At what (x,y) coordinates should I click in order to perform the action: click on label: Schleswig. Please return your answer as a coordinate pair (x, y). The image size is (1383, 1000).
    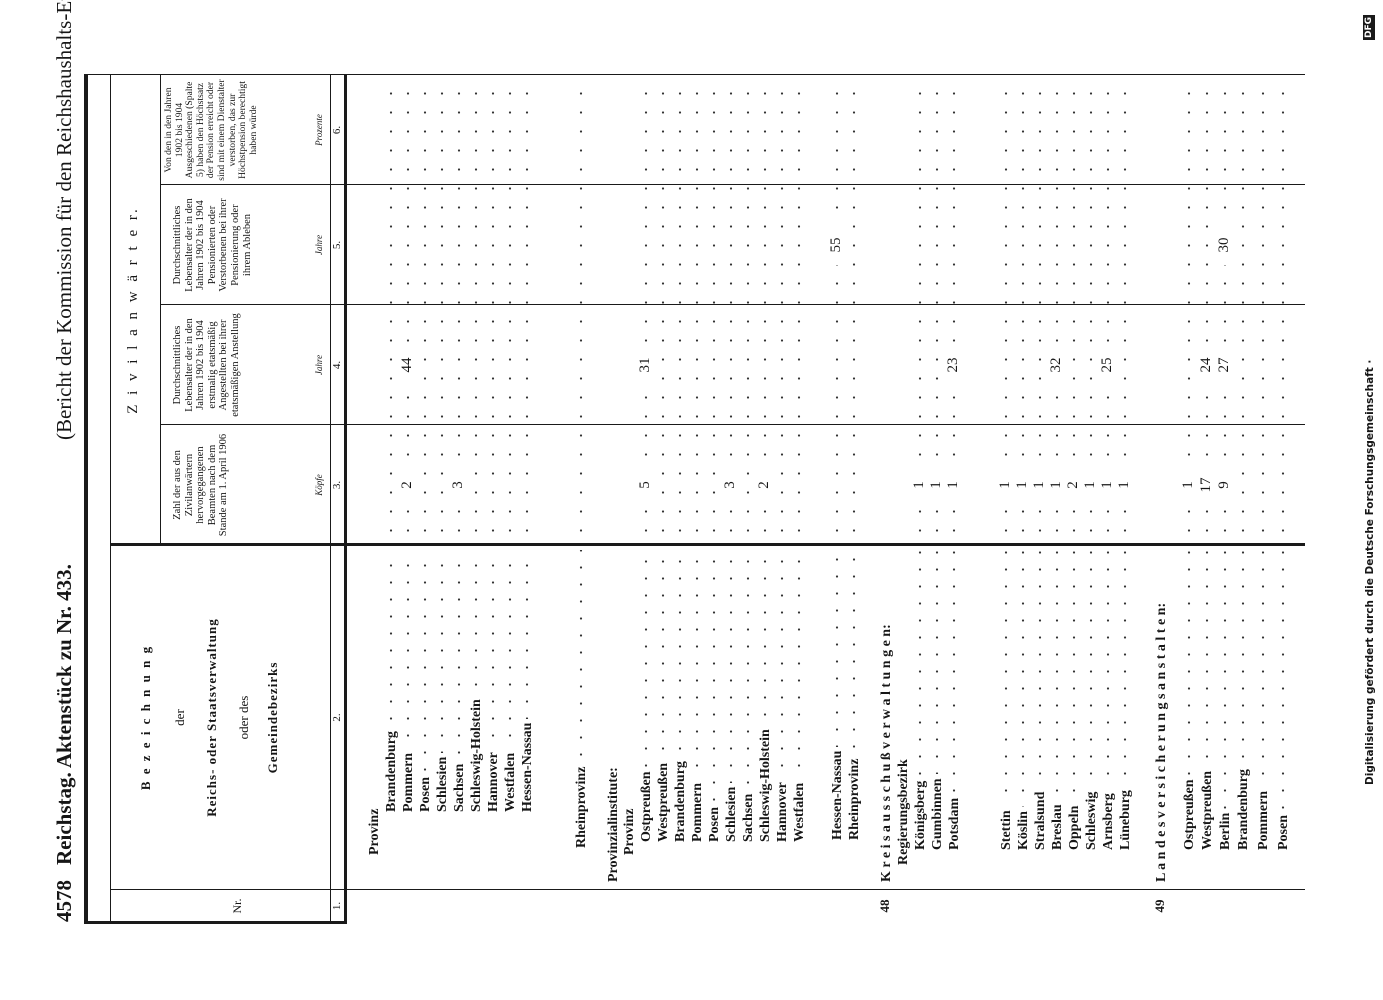
    Looking at the image, I should click on (1091, 818).